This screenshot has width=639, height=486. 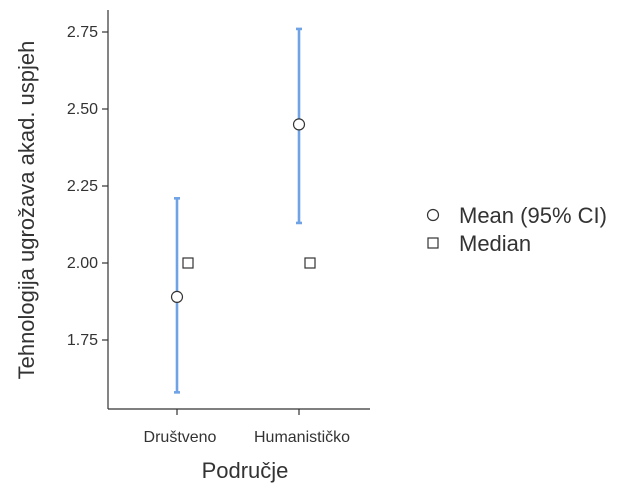 I want to click on y-axis-title: Tehnologija ugrožava akad. uspjeh, so click(x=26, y=210).